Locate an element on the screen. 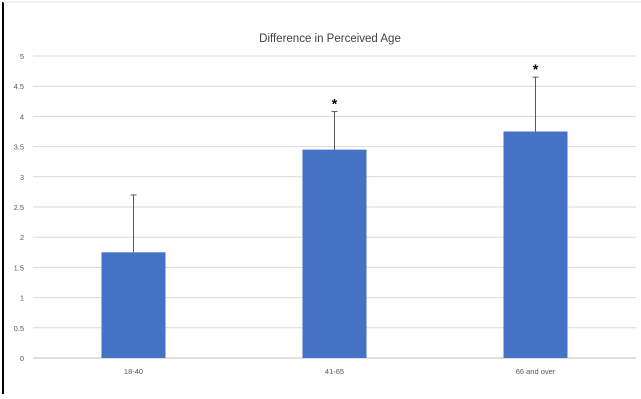 This screenshot has height=399, width=641. y-tick-label: 5 is located at coordinates (22, 56).